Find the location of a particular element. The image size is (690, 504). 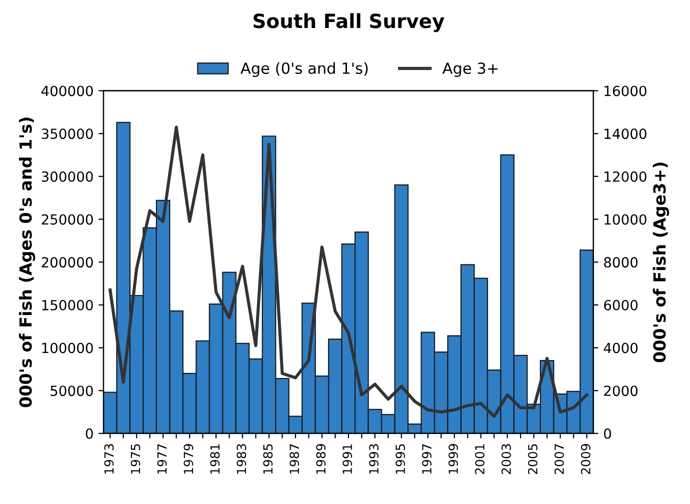

x-tick-label: 1979 is located at coordinates (189, 459).